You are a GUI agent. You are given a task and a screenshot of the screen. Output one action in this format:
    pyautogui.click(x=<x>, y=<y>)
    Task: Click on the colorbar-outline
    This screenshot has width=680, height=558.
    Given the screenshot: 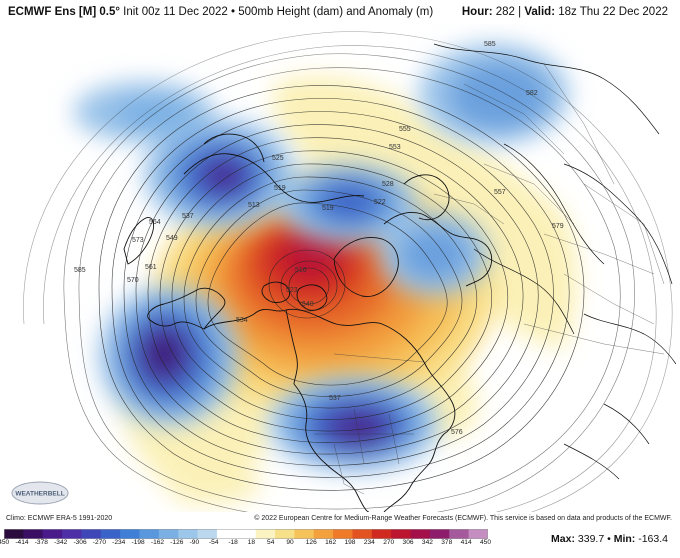 What is the action you would take?
    pyautogui.click(x=246, y=534)
    